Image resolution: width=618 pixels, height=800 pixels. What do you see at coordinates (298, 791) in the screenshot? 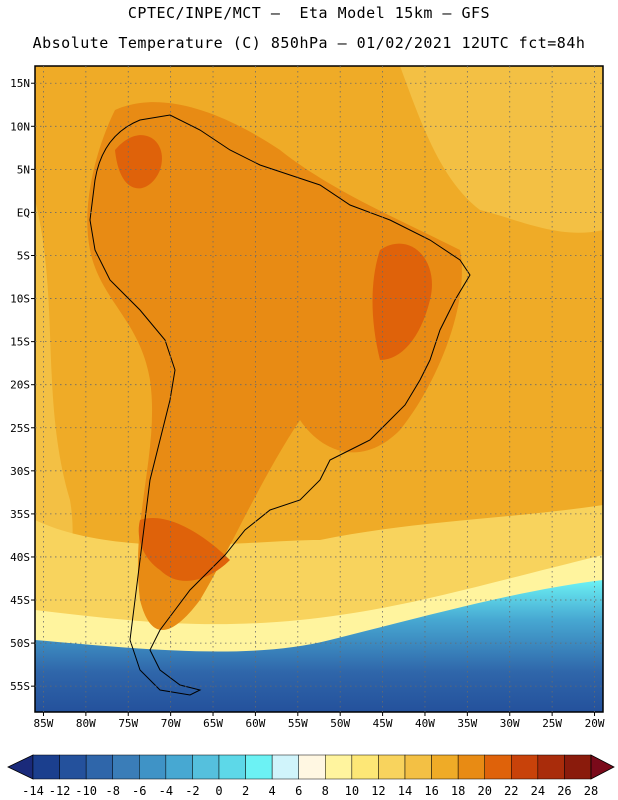
I see `colorbar-label: 6` at bounding box center [298, 791].